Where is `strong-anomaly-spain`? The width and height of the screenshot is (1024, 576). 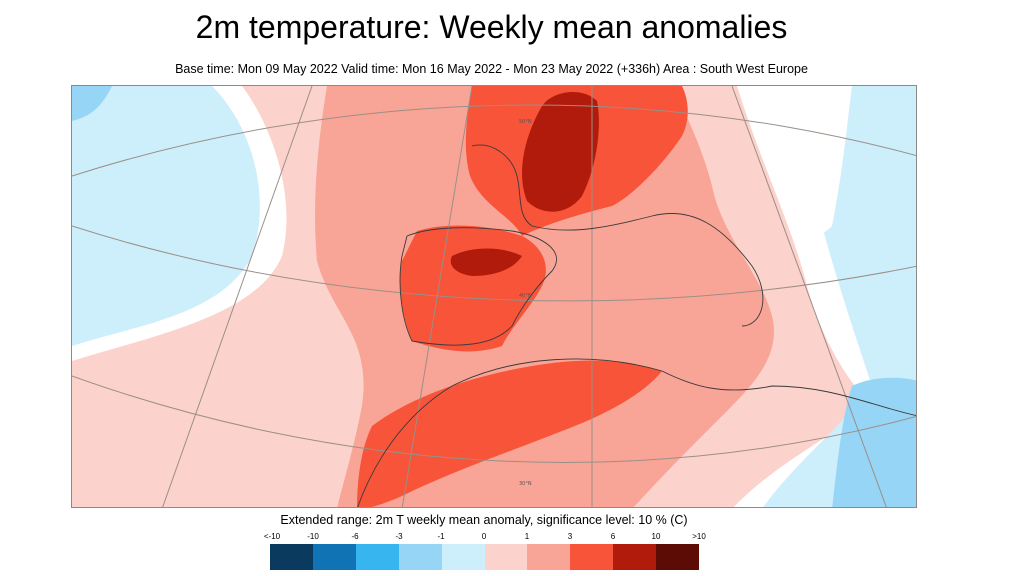
strong-anomaly-spain is located at coordinates (486, 262).